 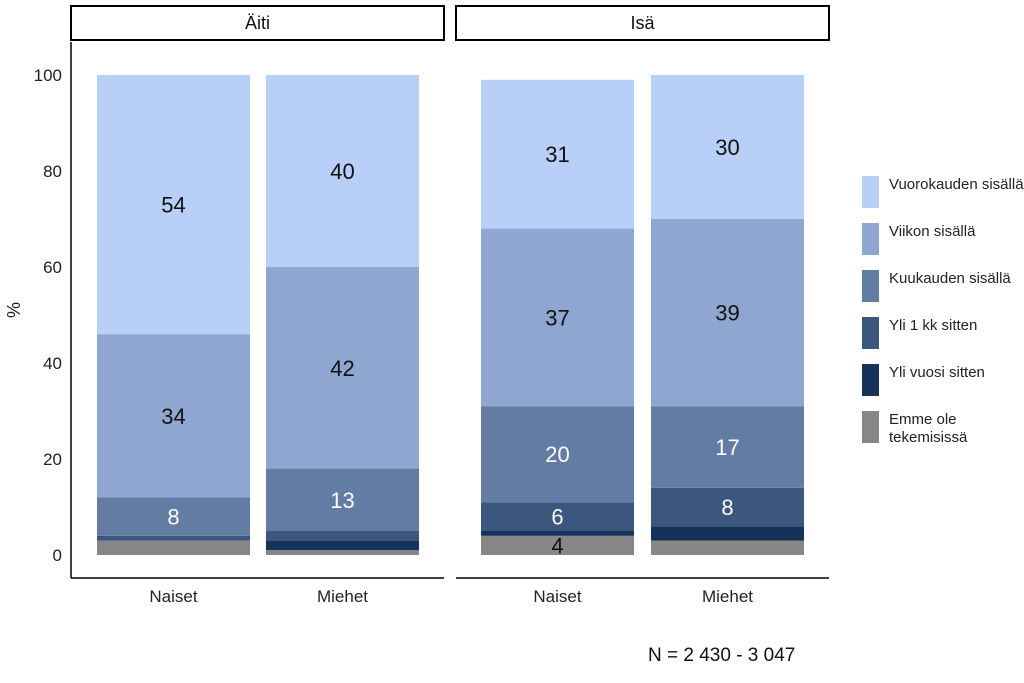 I want to click on y-tick-label: 80, so click(x=52, y=171).